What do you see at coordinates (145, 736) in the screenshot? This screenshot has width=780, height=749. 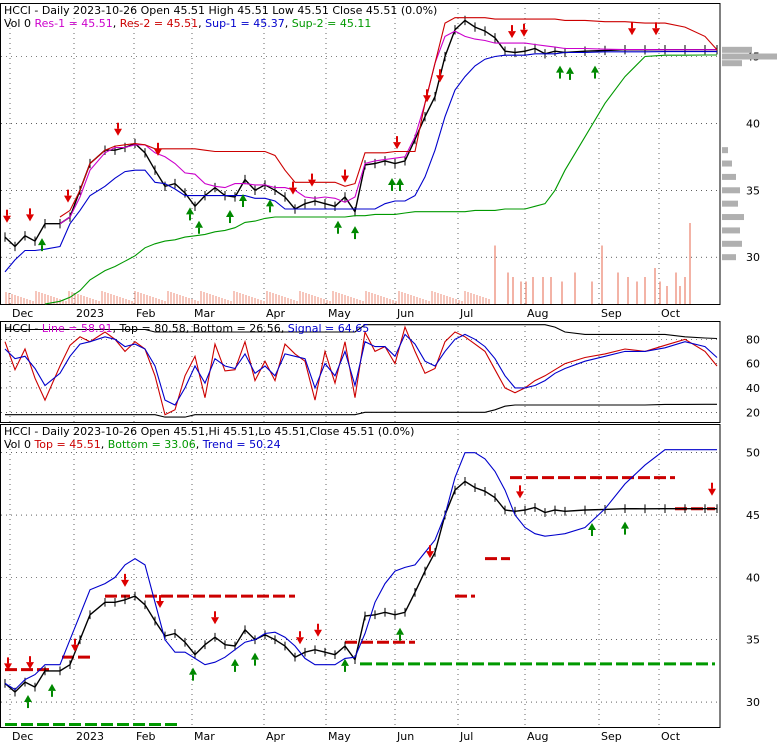 I see `x-tick-label: Feb` at bounding box center [145, 736].